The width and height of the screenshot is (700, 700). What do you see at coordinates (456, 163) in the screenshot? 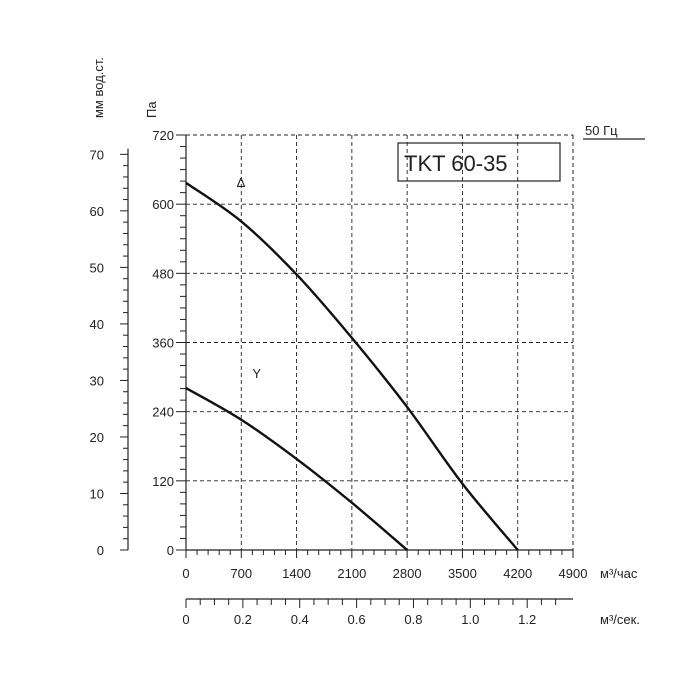
I see `model-label: TKT 60-35` at bounding box center [456, 163].